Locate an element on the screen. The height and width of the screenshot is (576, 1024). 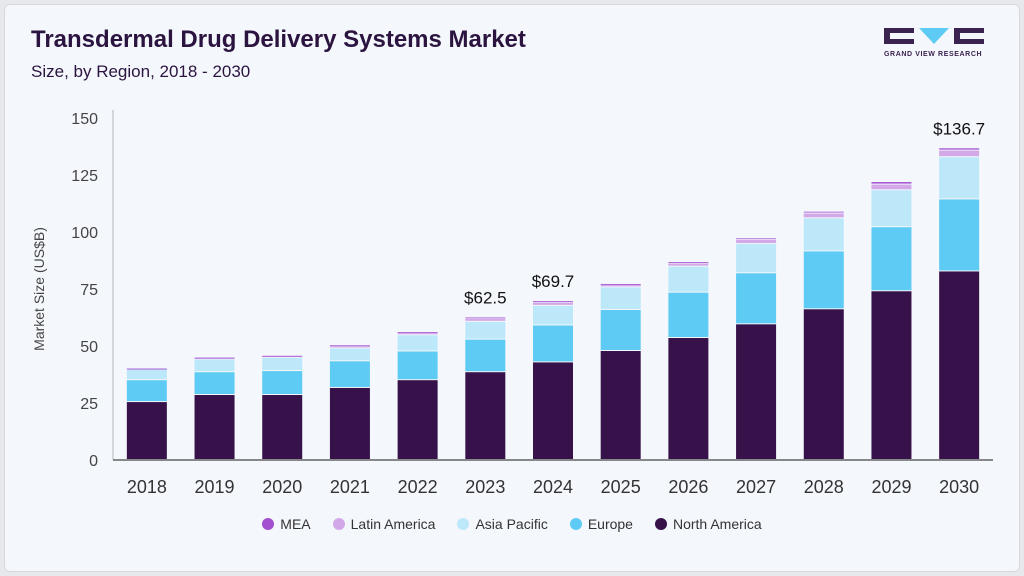
legend-label: Latin America is located at coordinates (393, 524).